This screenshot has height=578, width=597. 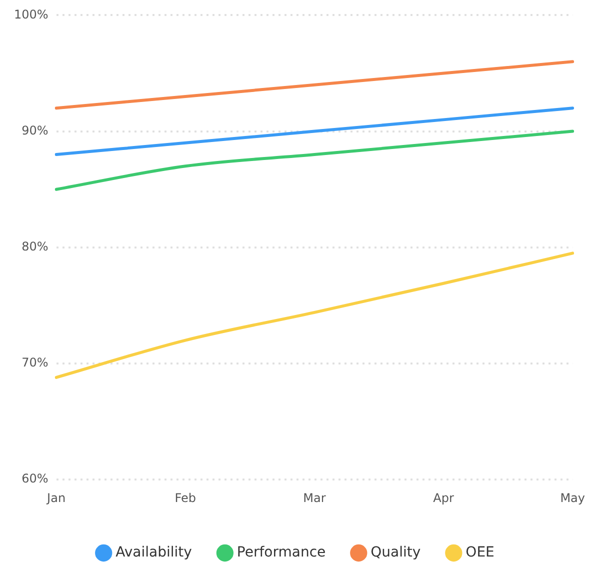 I want to click on x-tick-label: May, so click(x=572, y=497).